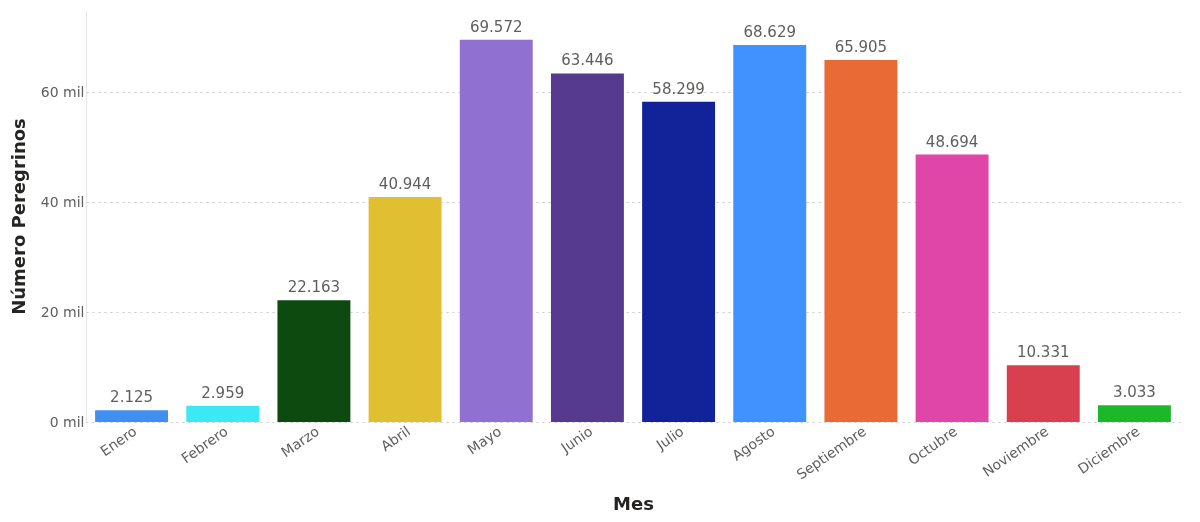 The image size is (1200, 522). What do you see at coordinates (67, 421) in the screenshot?
I see `y-tick-label: 0 mil` at bounding box center [67, 421].